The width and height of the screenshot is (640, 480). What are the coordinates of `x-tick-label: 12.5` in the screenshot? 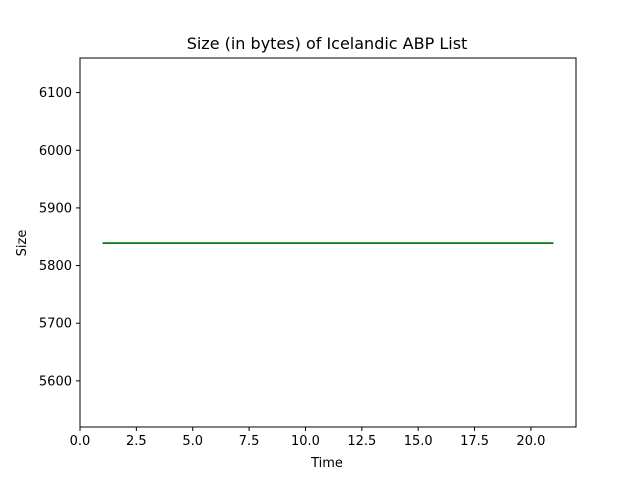 It's located at (361, 441).